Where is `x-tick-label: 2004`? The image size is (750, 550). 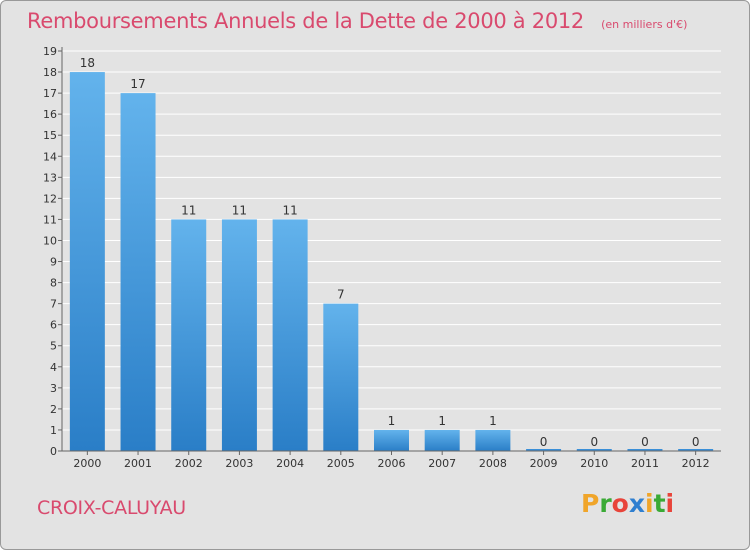 x-tick-label: 2004 is located at coordinates (290, 463).